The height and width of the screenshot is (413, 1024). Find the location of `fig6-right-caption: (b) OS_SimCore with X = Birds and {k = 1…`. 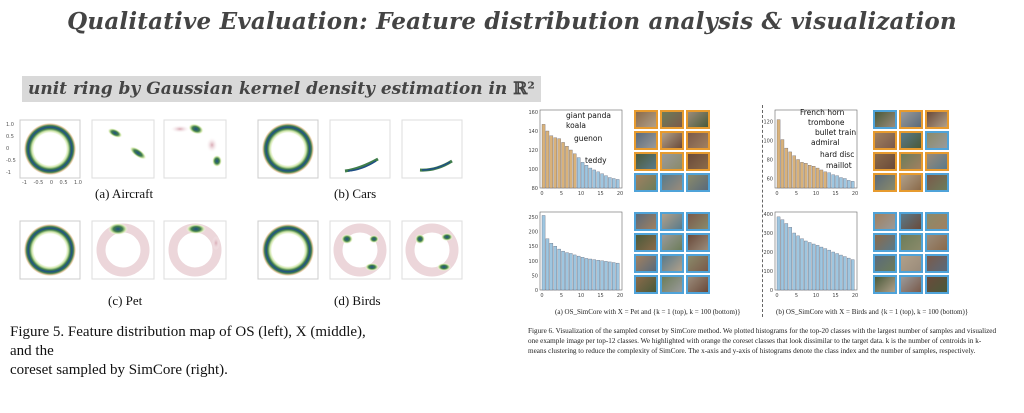

fig6-right-caption: (b) OS_SimCore with X = Birds and {k = 1… is located at coordinates (872, 312).